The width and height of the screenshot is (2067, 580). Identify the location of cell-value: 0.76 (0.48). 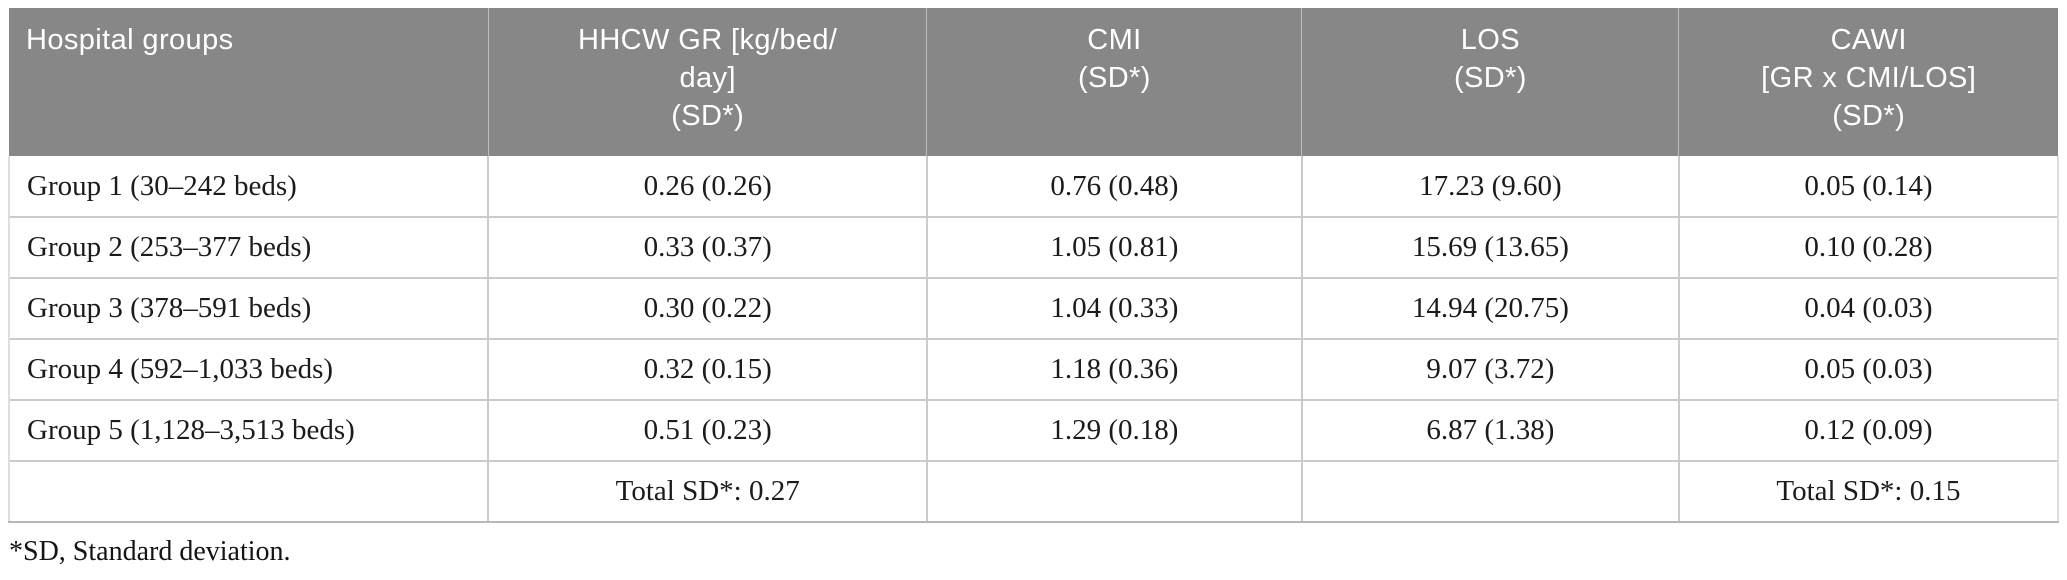
(1113, 186).